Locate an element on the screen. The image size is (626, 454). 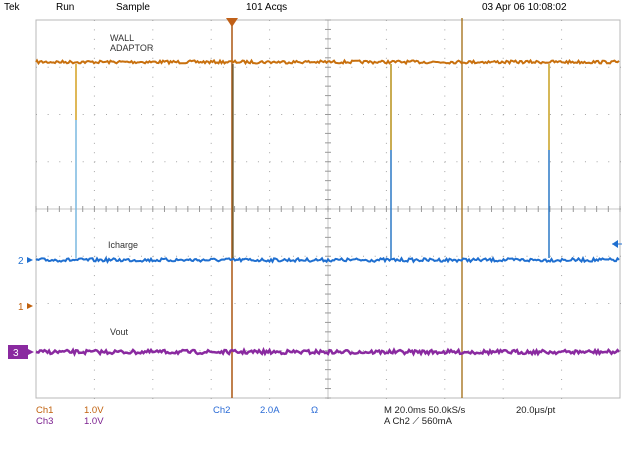
vout-label: Vout is located at coordinates (119, 332).